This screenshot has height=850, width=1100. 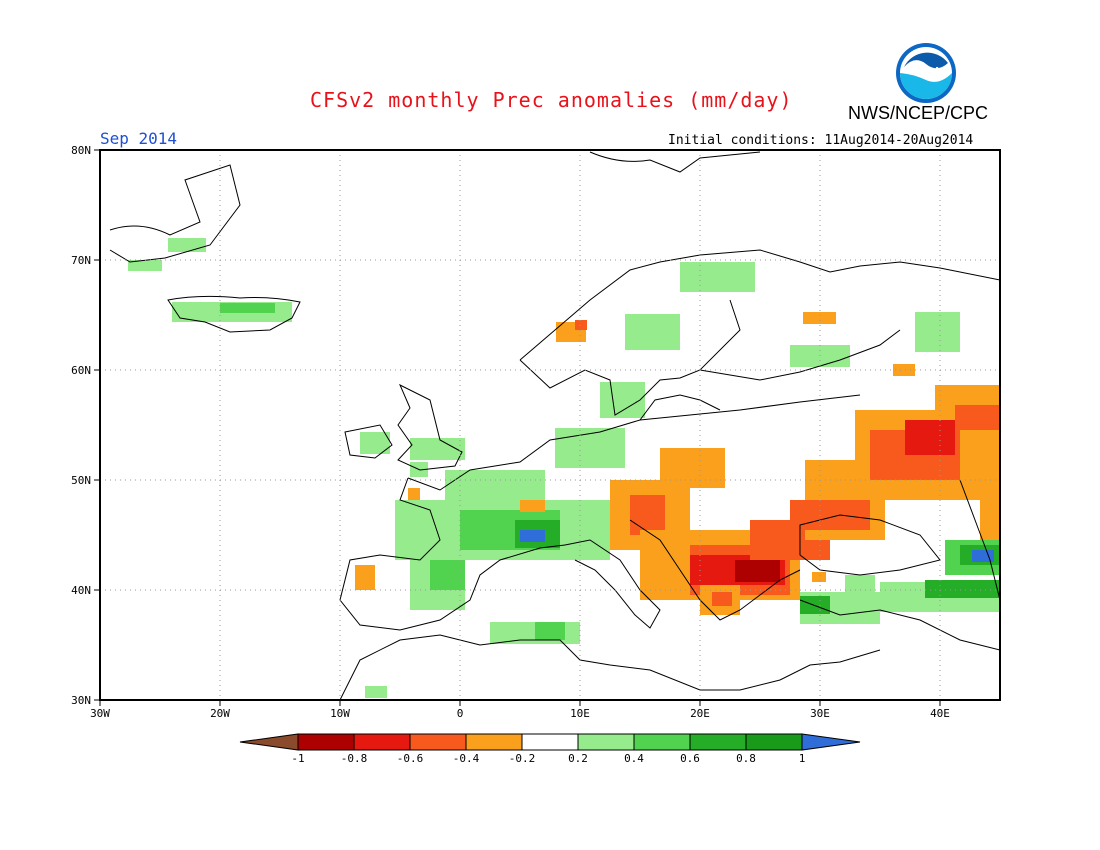 What do you see at coordinates (746, 758) in the screenshot?
I see `colorbar-label: 0.8` at bounding box center [746, 758].